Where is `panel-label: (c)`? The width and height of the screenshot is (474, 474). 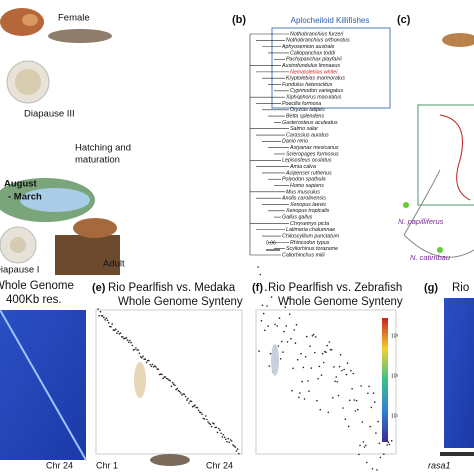 panel-label: (c) is located at coordinates (404, 20).